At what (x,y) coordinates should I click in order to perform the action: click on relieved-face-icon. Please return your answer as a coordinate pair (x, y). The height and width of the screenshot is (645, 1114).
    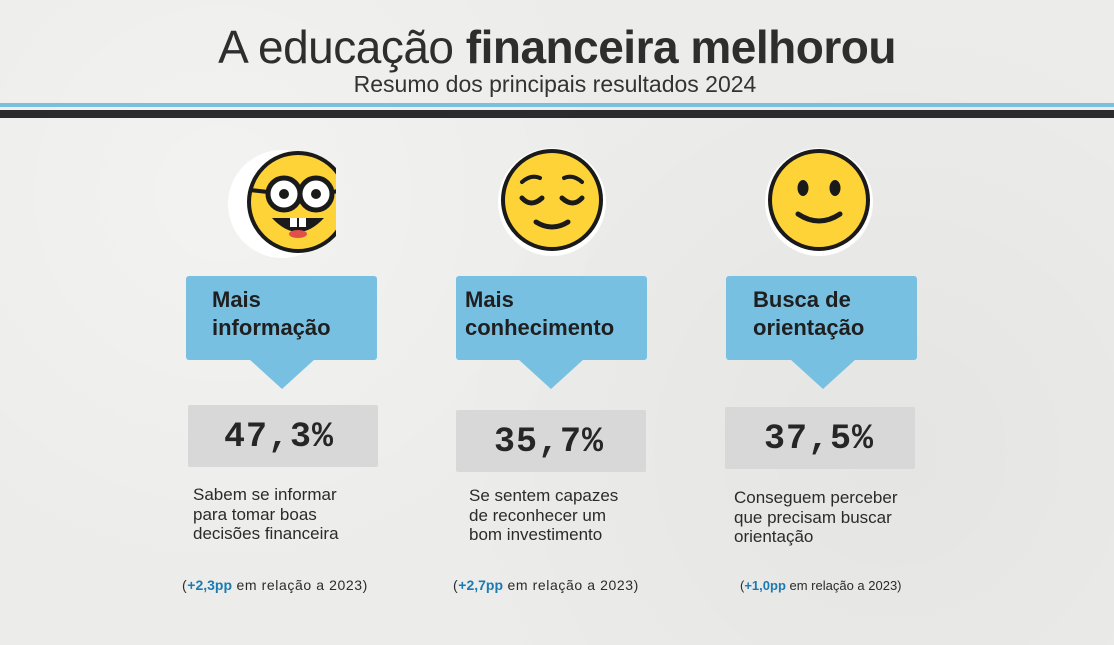
    Looking at the image, I should click on (552, 202).